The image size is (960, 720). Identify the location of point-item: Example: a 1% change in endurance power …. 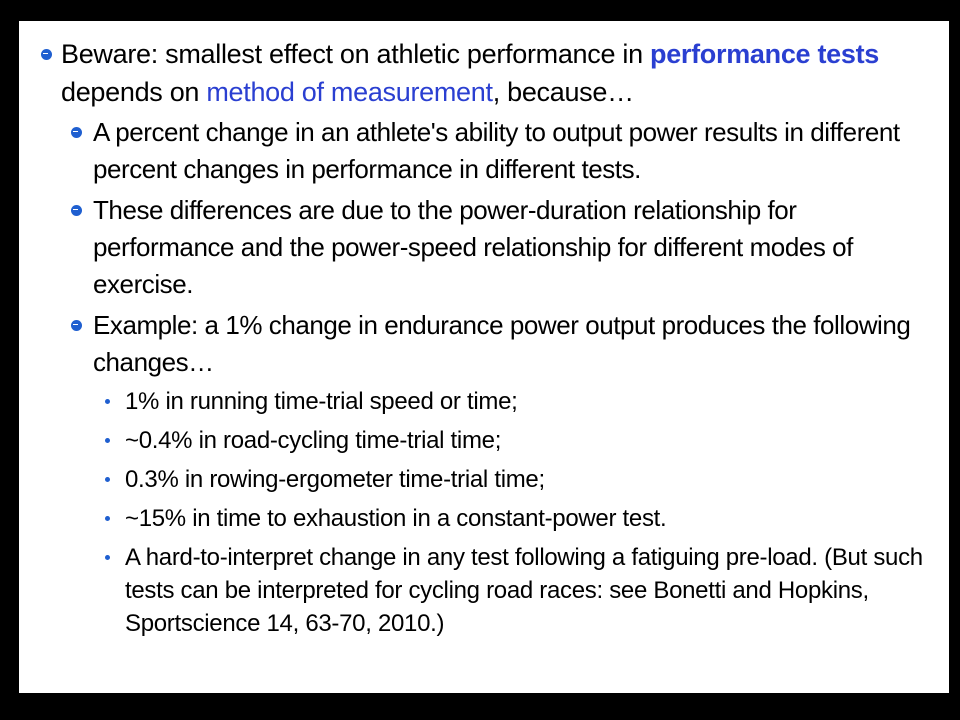
(486, 344).